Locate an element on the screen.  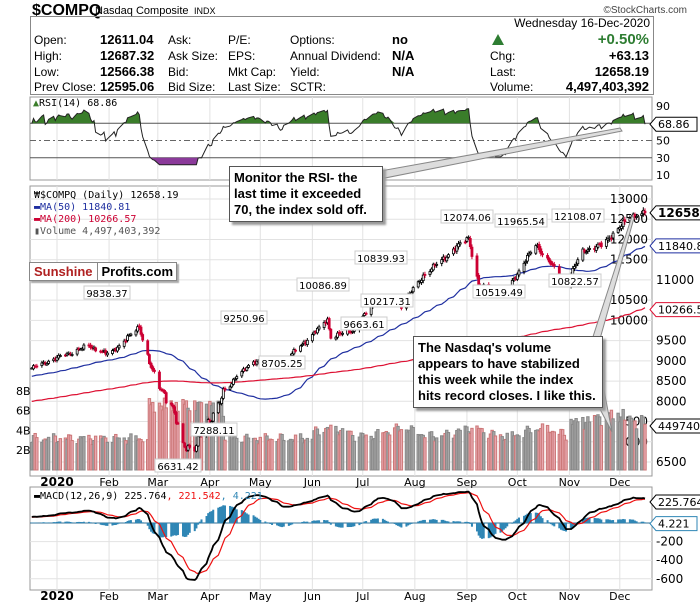
symbol-title: $COMPQ is located at coordinates (67, 10).